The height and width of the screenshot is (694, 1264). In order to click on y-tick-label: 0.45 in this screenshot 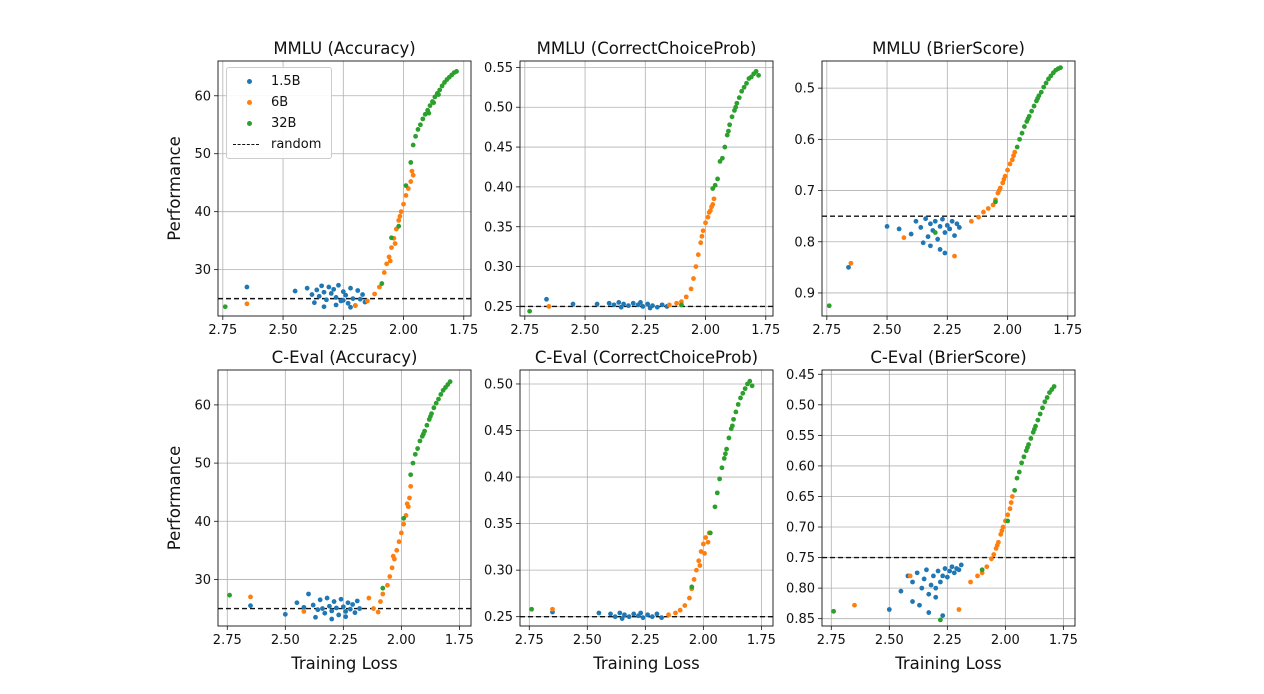, I will do `click(800, 375)`.